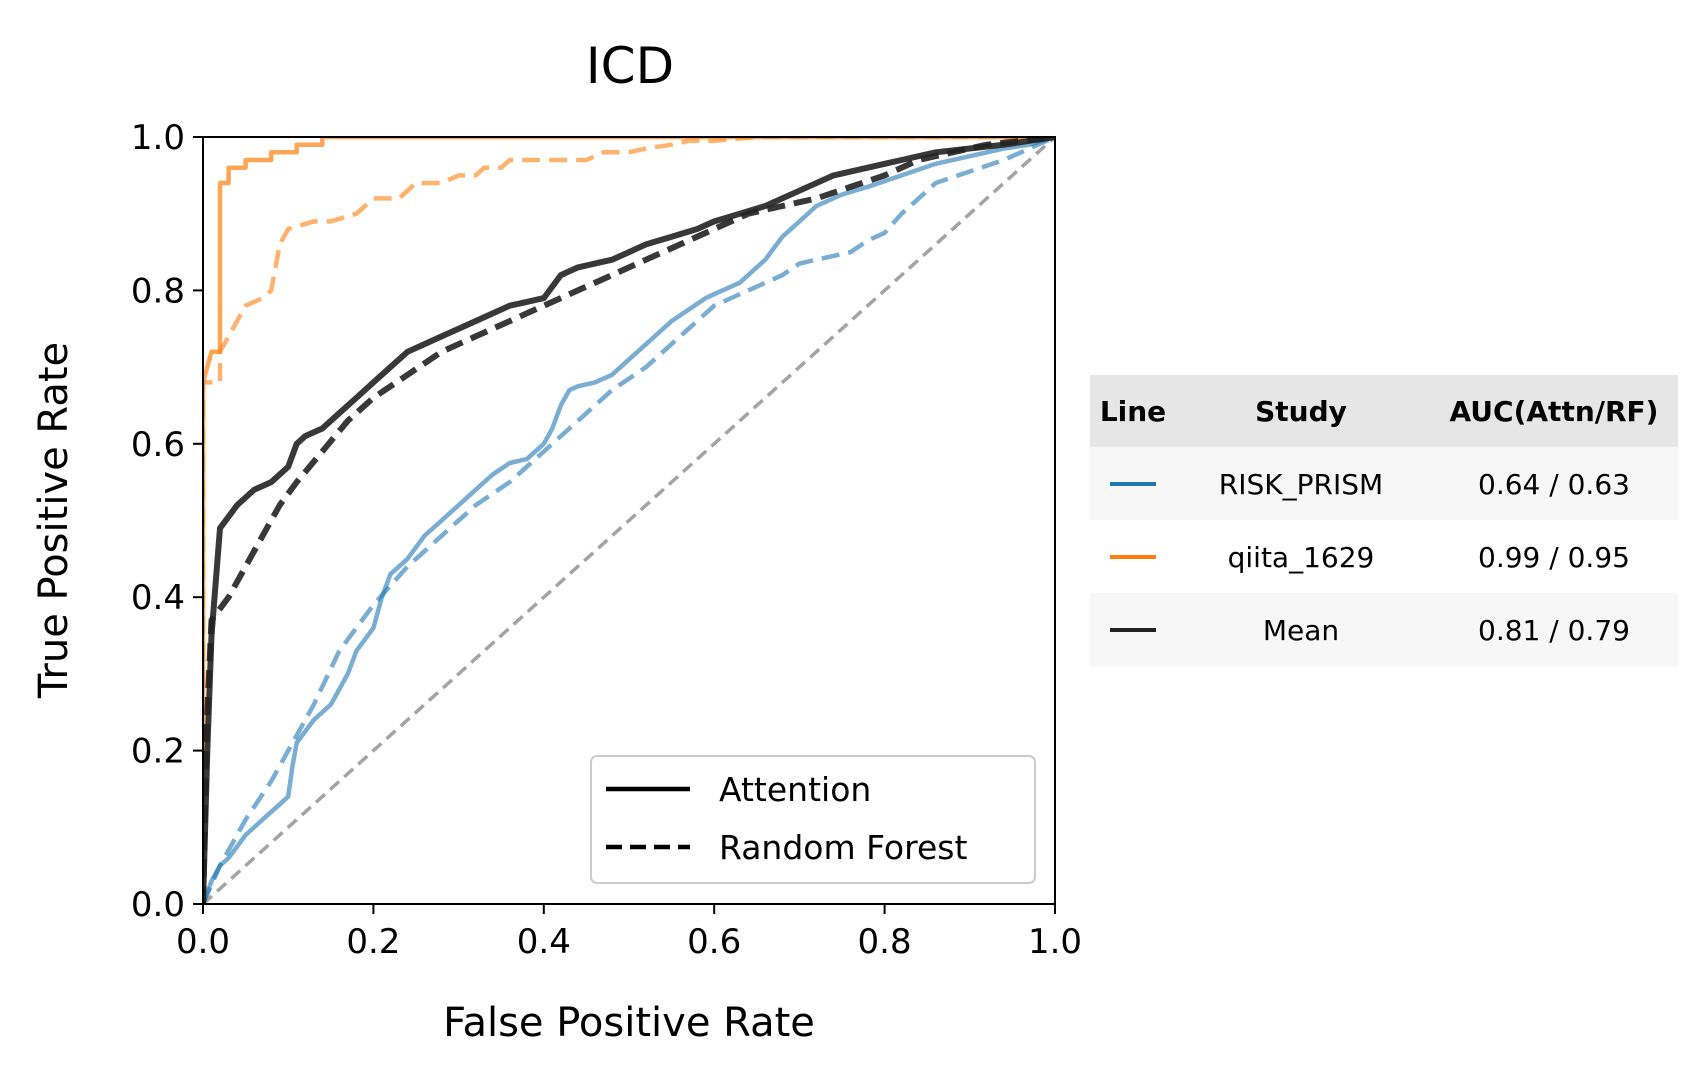 This screenshot has width=1689, height=1067. What do you see at coordinates (1055, 942) in the screenshot?
I see `x-tick-label: 1.0` at bounding box center [1055, 942].